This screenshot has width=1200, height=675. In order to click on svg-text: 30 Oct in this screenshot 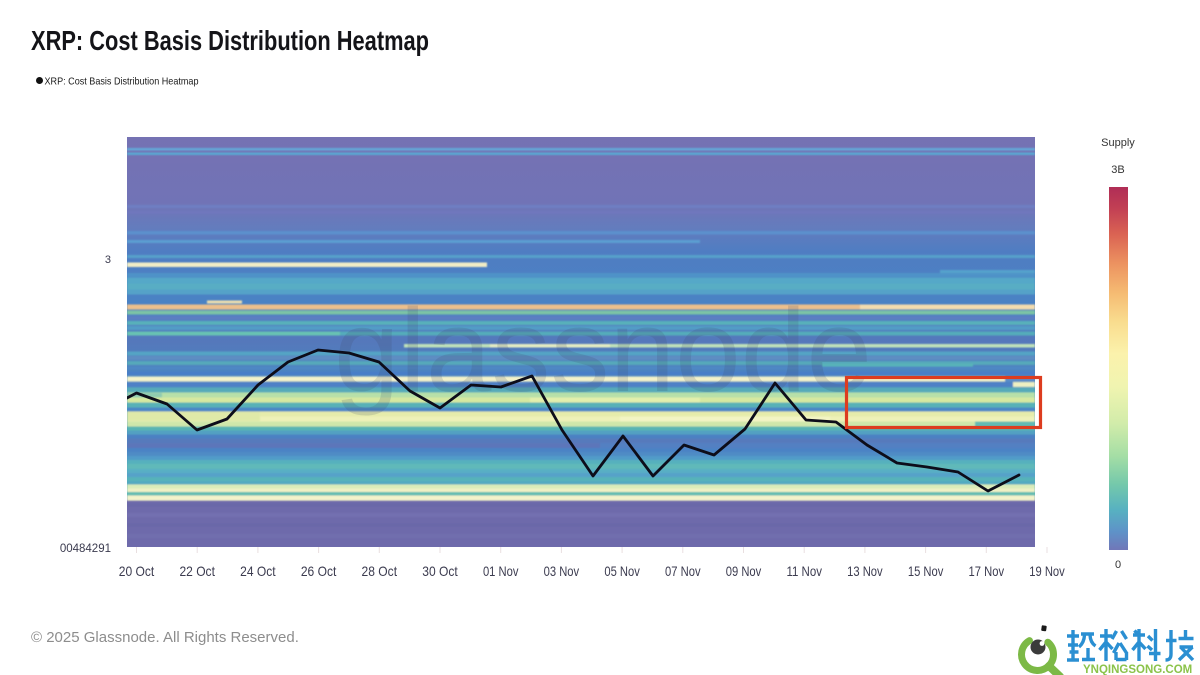, I will do `click(440, 571)`.